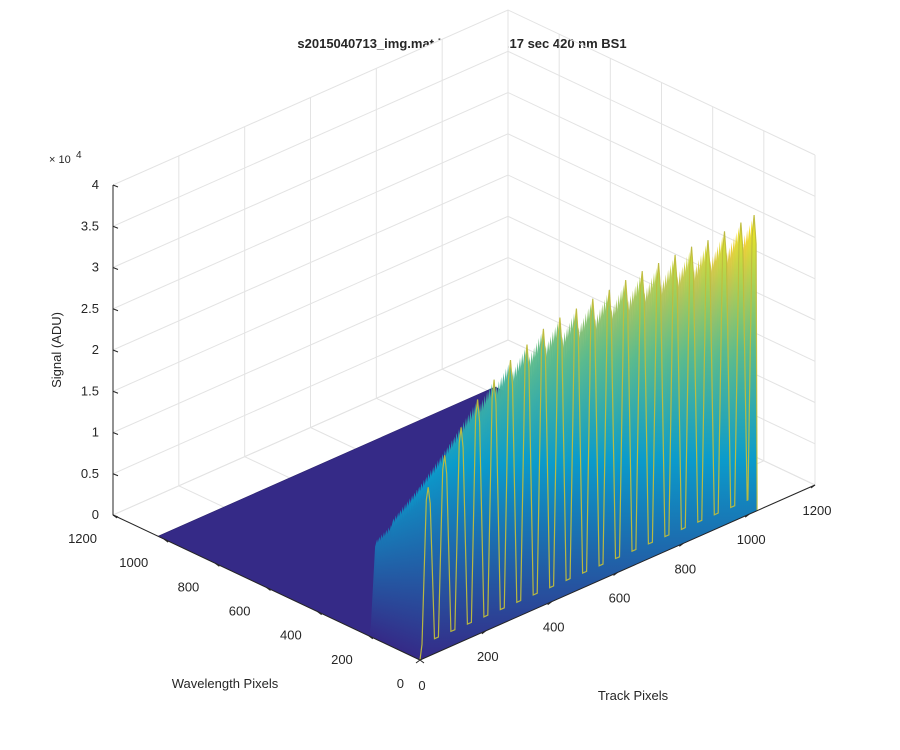  I want to click on x-axis-label: Track Pixels, so click(633, 695).